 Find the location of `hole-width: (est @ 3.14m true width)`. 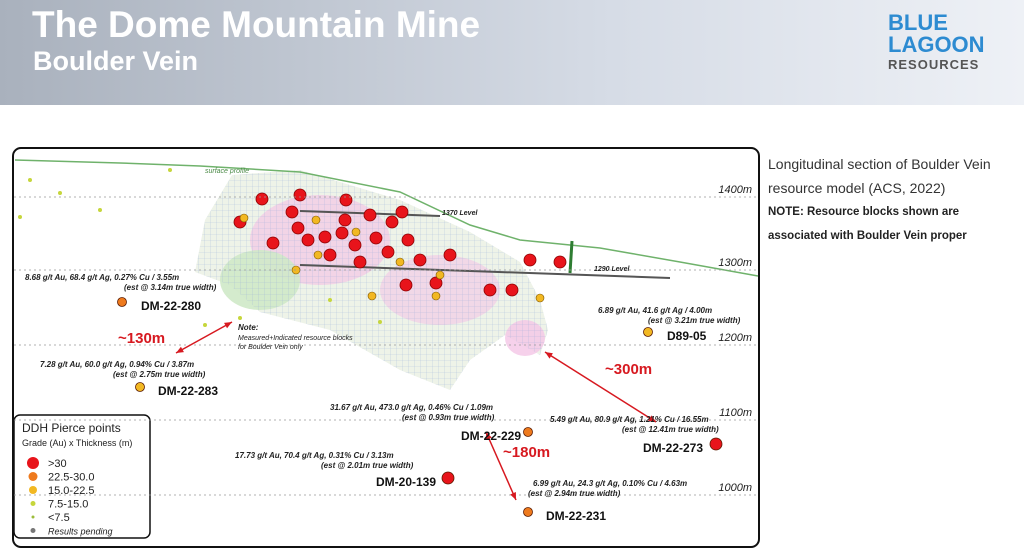

hole-width: (est @ 3.14m true width) is located at coordinates (170, 287).